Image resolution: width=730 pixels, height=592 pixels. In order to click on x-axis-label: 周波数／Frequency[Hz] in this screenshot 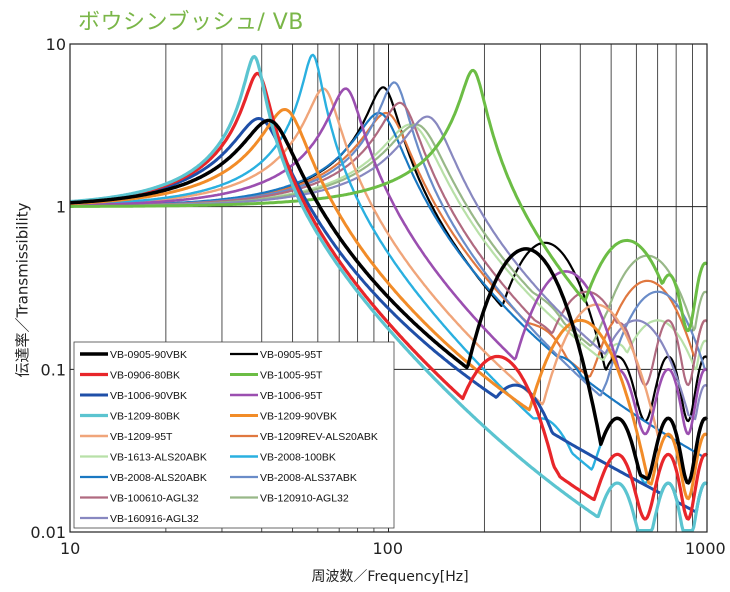, I will do `click(390, 577)`.